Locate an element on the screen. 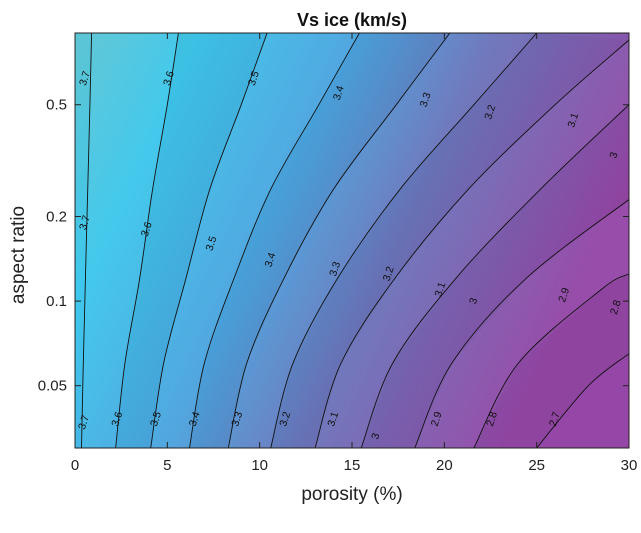 This screenshot has width=641, height=533. y-tick-label: 0.2 is located at coordinates (56, 217).